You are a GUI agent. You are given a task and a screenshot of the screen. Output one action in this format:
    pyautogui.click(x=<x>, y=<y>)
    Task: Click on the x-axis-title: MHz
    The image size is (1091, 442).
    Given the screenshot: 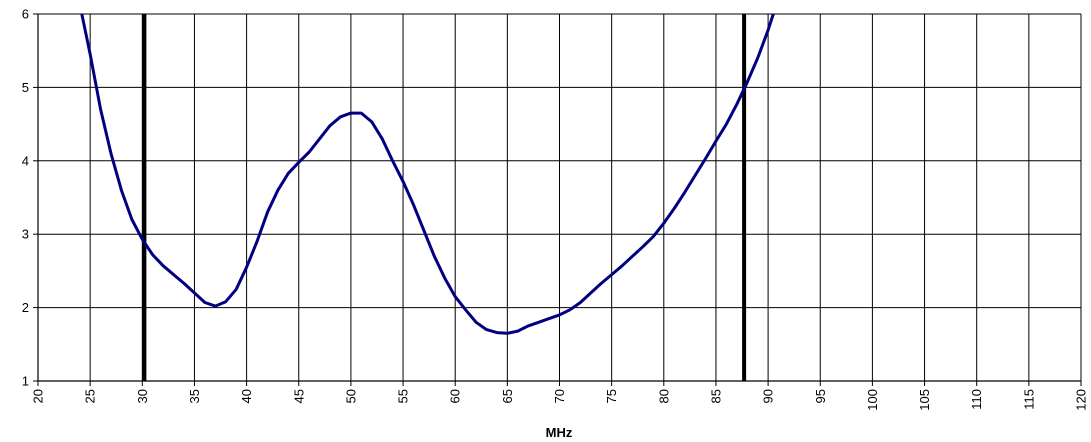 What is the action you would take?
    pyautogui.click(x=559, y=432)
    